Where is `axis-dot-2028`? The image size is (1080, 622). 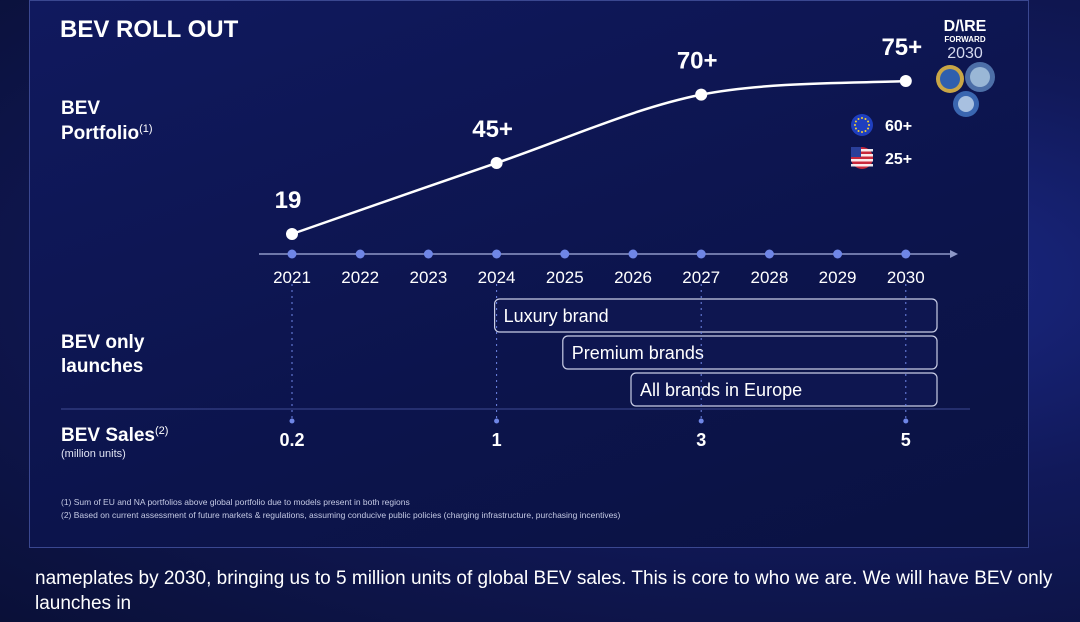
axis-dot-2028 is located at coordinates (769, 254).